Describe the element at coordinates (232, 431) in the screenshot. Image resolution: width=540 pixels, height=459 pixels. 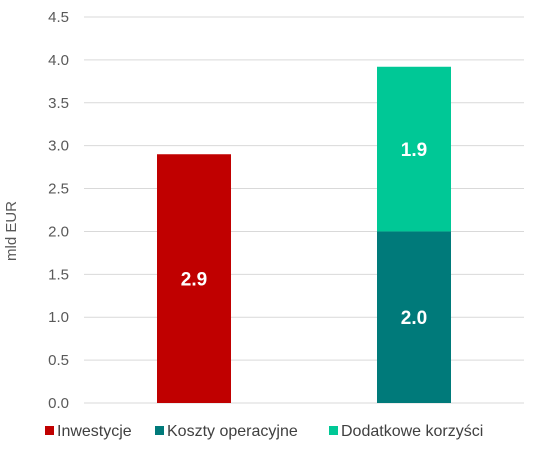
I see `legend-label: Koszty operacyjne` at that location.